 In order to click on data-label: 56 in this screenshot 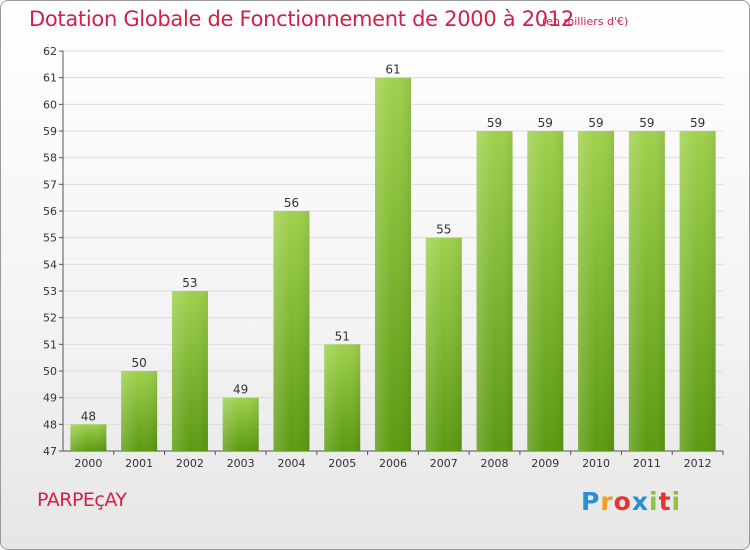, I will do `click(291, 203)`.